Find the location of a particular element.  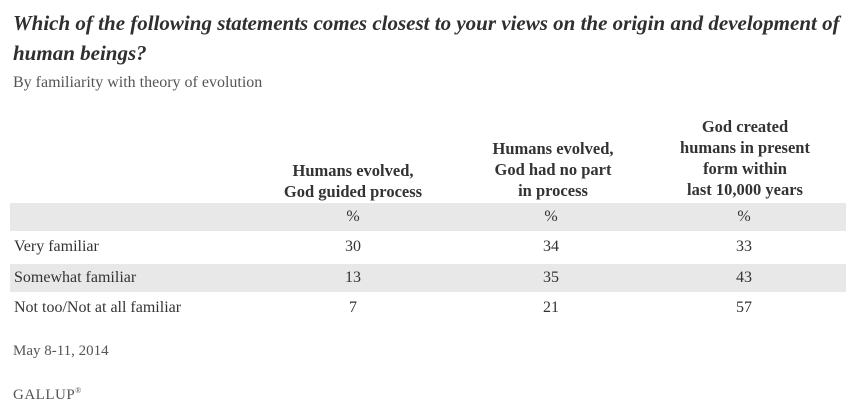

row-label-not-familiar: Not too/Not at all familiar is located at coordinates (98, 307).